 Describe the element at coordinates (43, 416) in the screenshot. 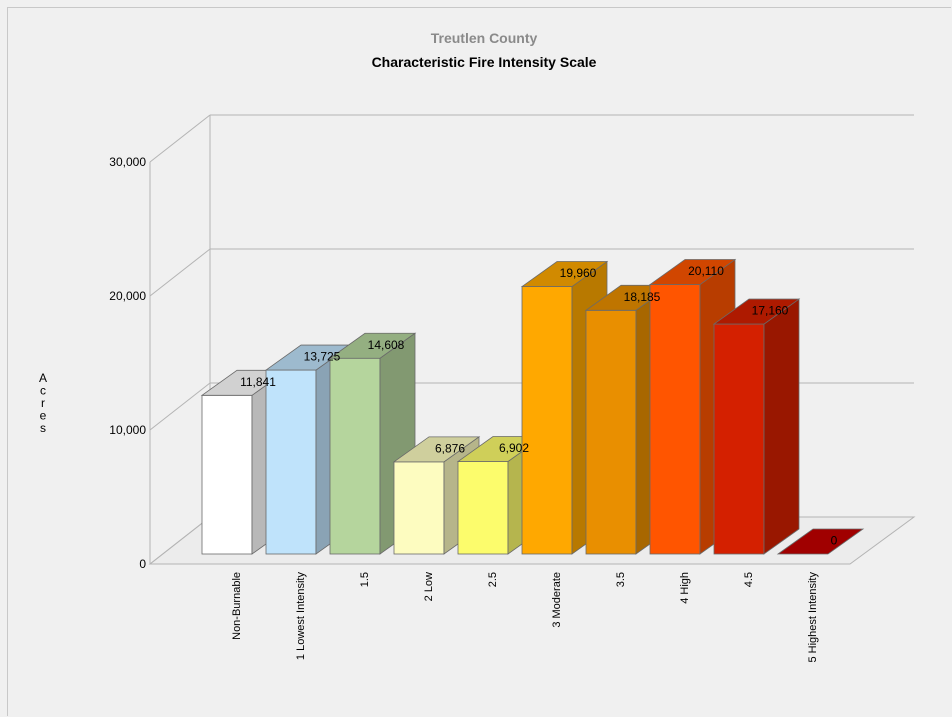

I see `y-axis-label-letter: e` at that location.